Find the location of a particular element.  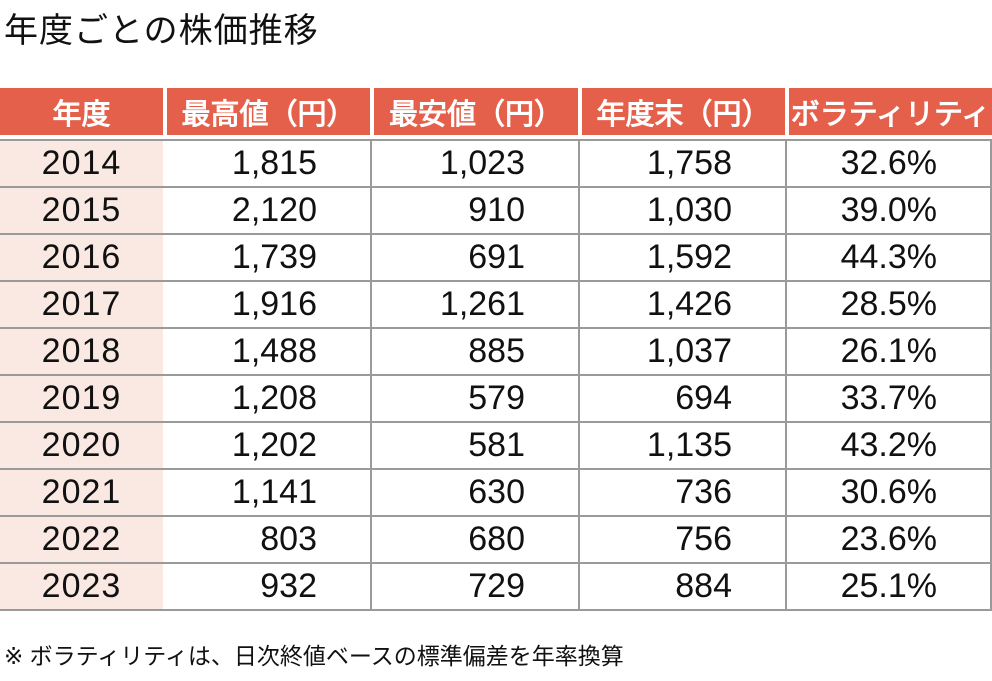

year-cell: 2021 is located at coordinates (81, 493).